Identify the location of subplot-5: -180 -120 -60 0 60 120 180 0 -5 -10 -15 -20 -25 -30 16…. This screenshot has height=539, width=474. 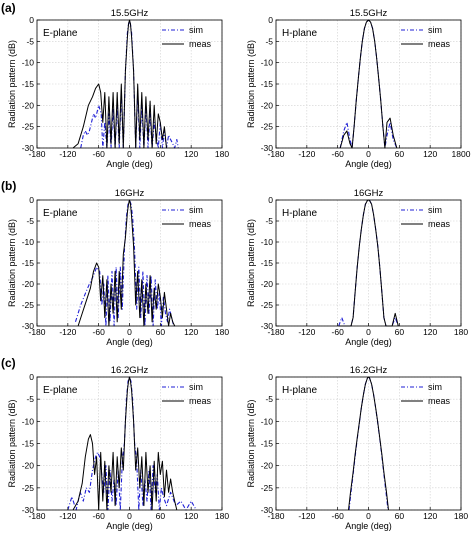
(118, 448).